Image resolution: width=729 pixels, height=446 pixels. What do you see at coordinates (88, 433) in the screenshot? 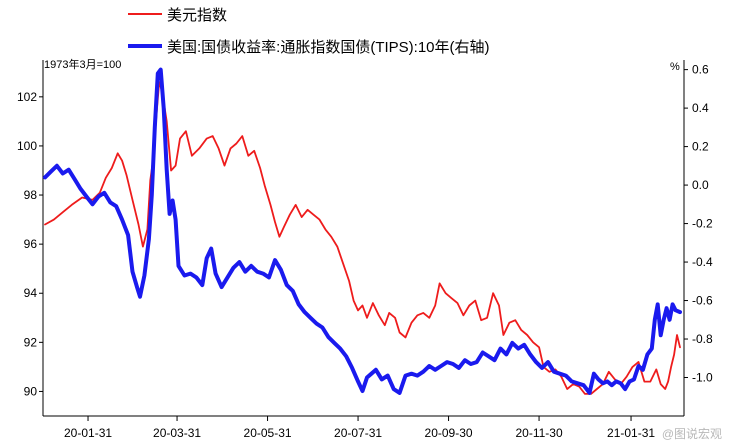
I see `x-tick-label: 20-01-31` at bounding box center [88, 433].